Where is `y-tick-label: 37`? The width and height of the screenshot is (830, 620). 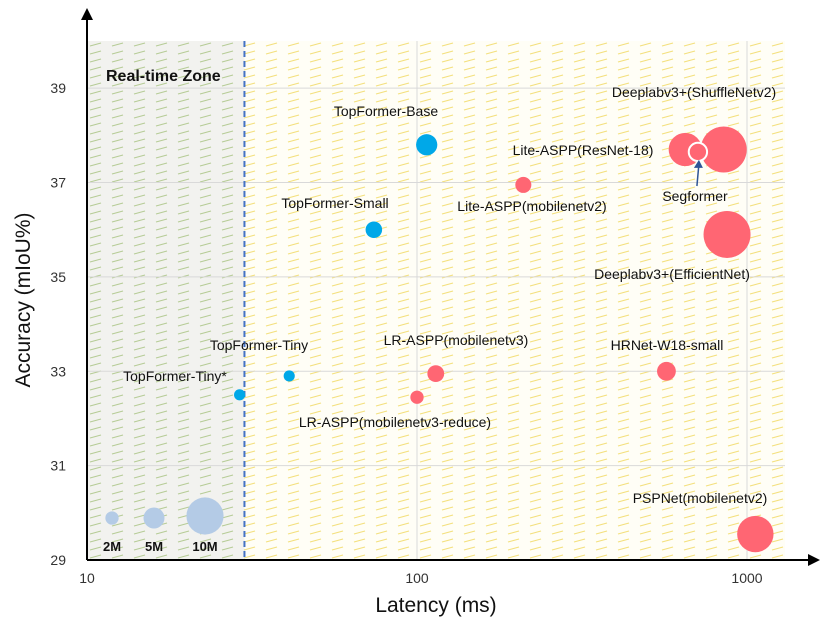
y-tick-label: 37 is located at coordinates (58, 183).